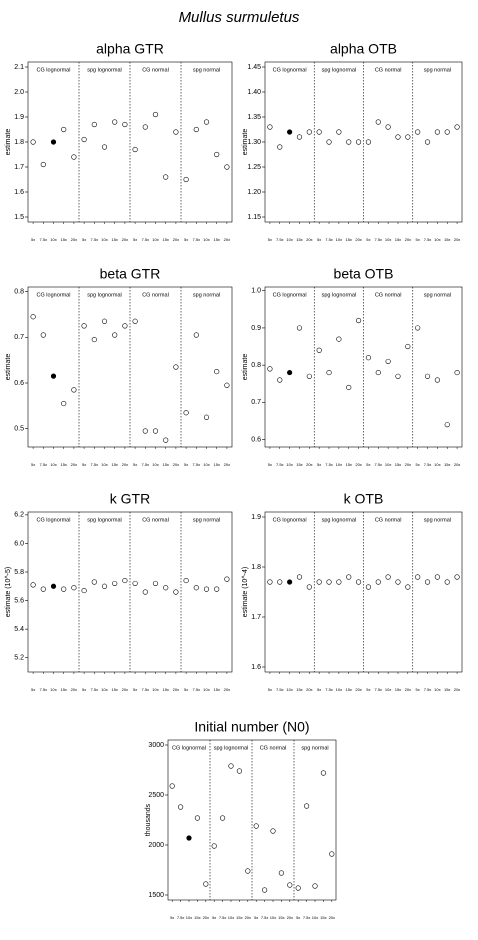 The height and width of the screenshot is (940, 478). What do you see at coordinates (251, 727) in the screenshot?
I see `panel-title: Initial number (N0)` at bounding box center [251, 727].